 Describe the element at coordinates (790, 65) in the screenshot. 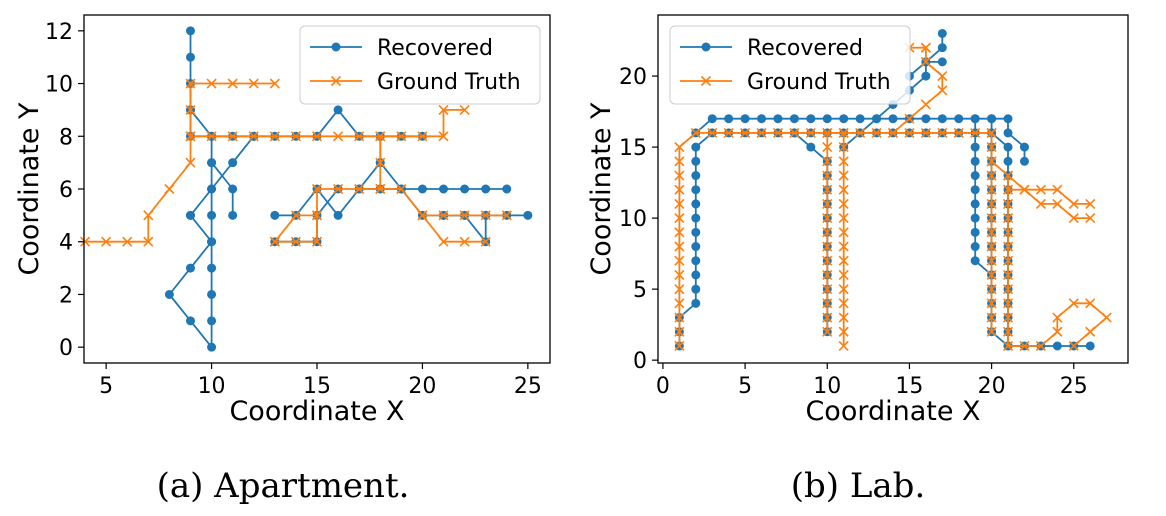

I see `legend-lab: Recovered Ground Truth` at that location.